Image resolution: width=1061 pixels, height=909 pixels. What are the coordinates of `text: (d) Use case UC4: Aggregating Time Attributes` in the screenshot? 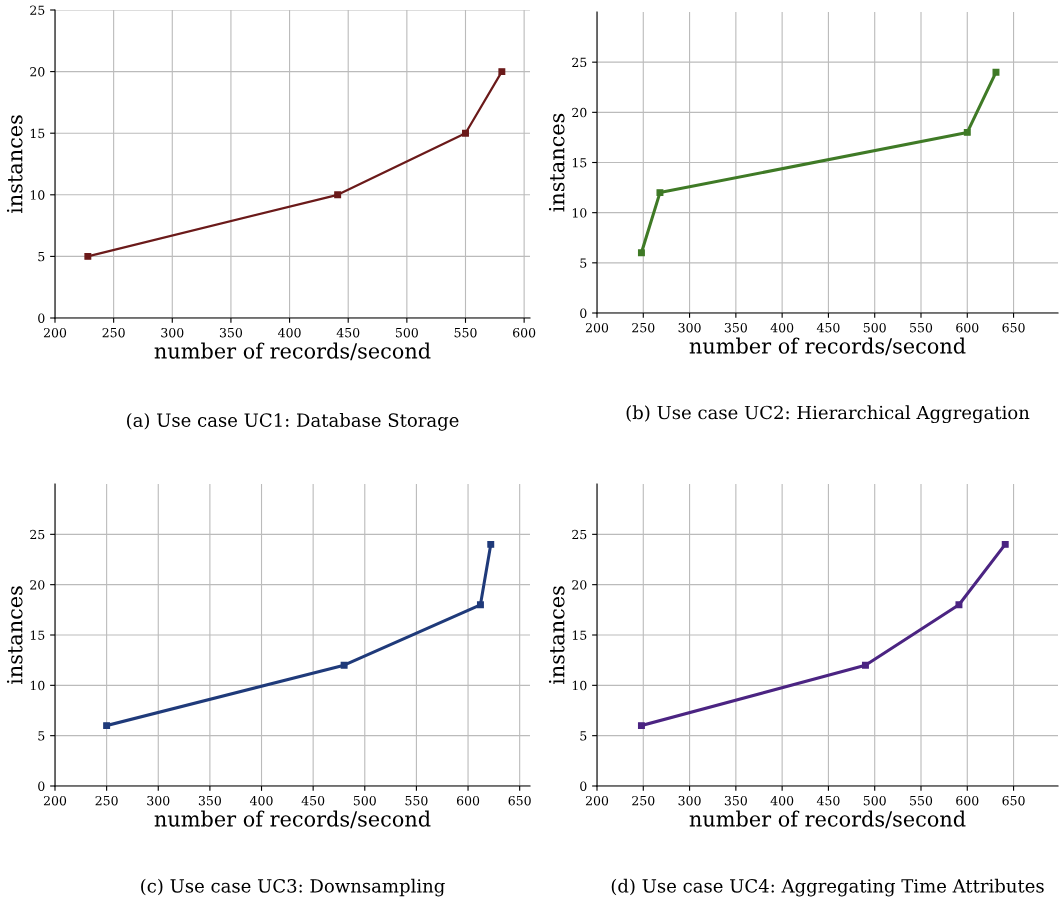 It's located at (827, 887).